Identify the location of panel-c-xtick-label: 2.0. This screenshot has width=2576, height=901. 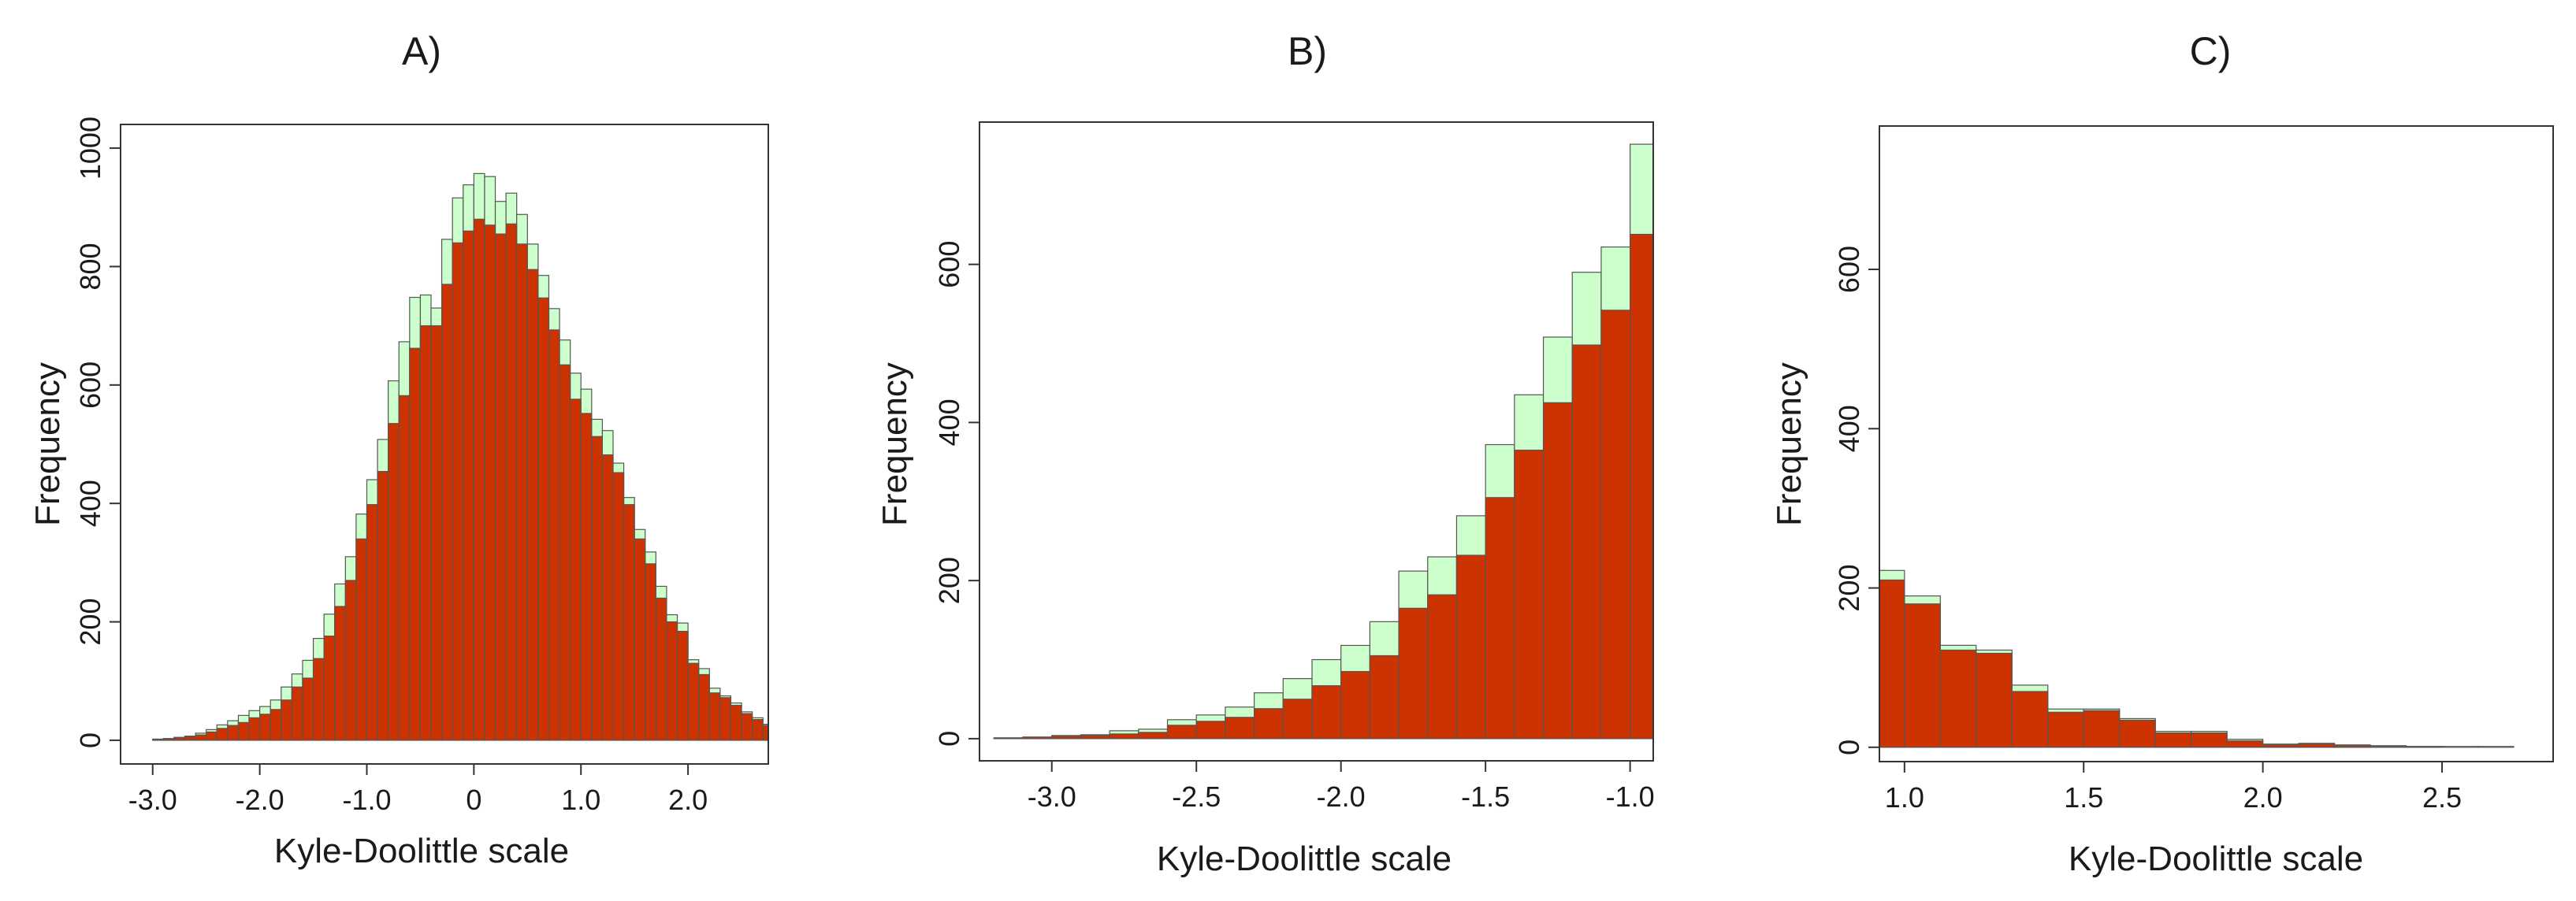
(2263, 797).